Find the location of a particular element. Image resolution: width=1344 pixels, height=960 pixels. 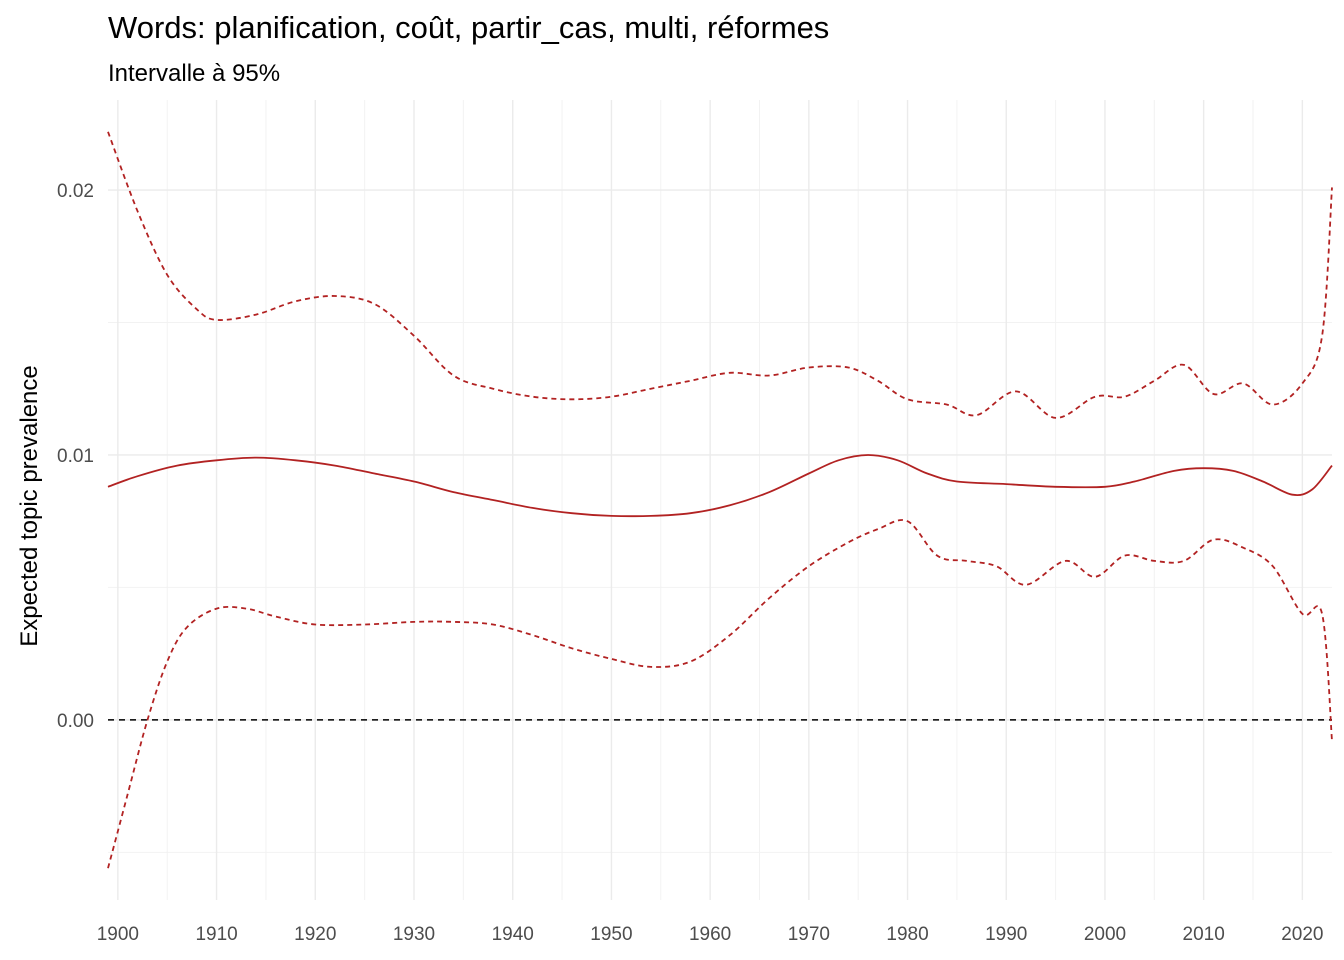

y-tick-label: 0.01 is located at coordinates (75, 456).